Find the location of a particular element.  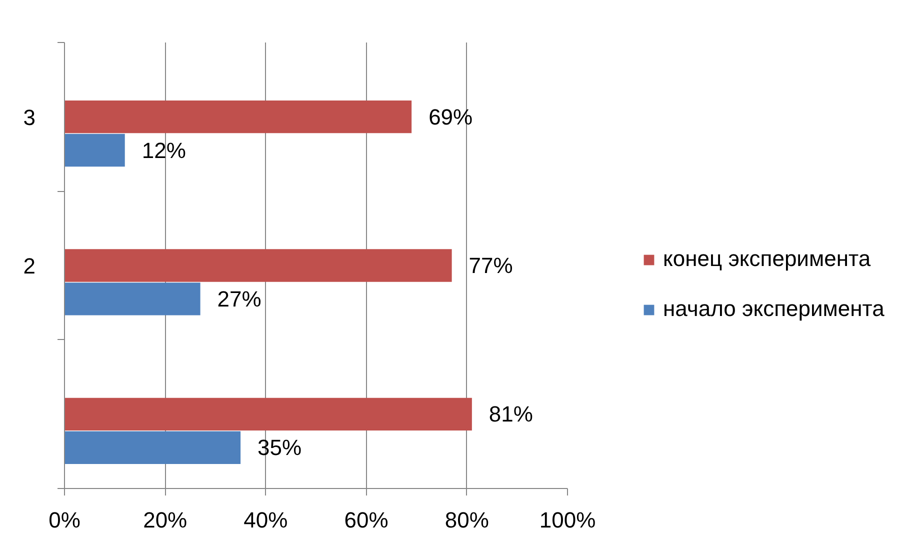

x-tick-label: 80% is located at coordinates (466, 520).